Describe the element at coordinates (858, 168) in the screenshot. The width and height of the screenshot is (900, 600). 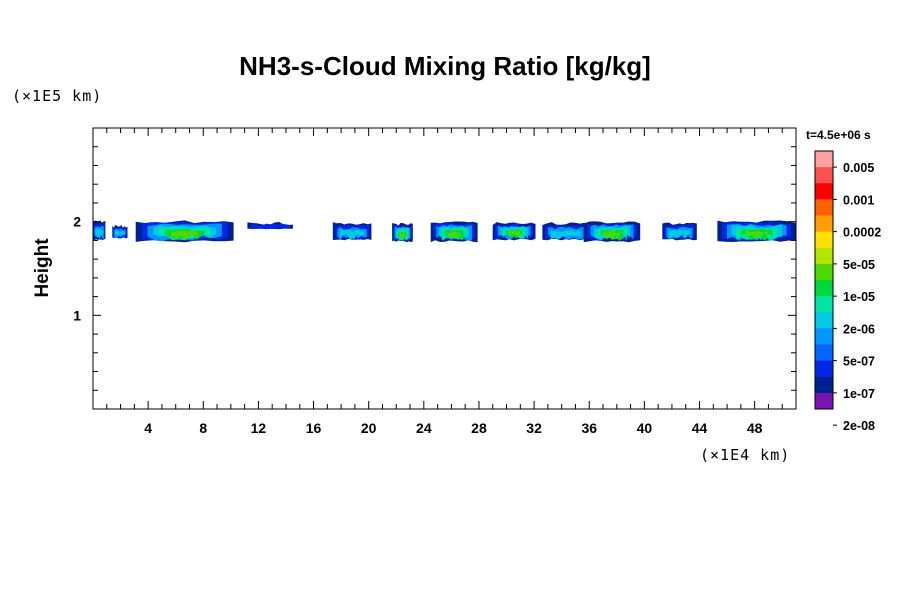
I see `colorbar-label: 0.005` at that location.